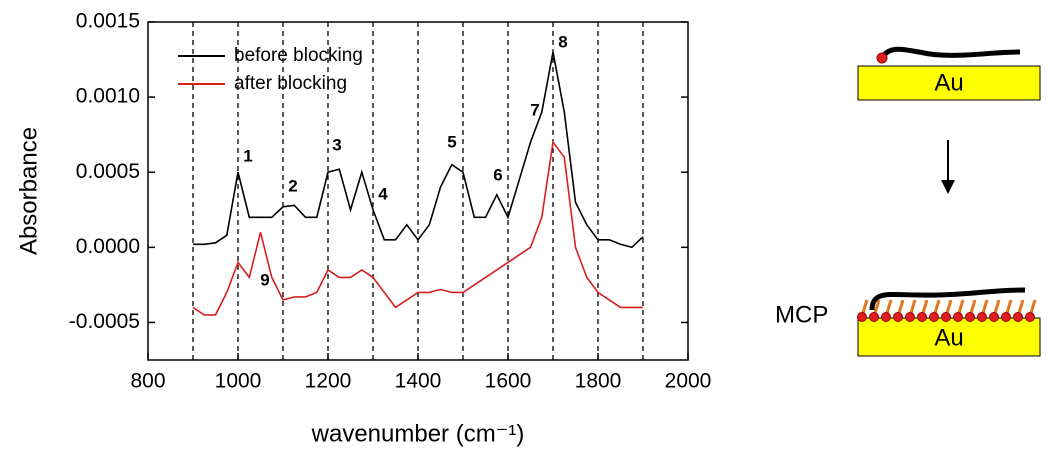 This screenshot has width=1050, height=461. Describe the element at coordinates (247, 155) in the screenshot. I see `peak-label: 1` at that location.